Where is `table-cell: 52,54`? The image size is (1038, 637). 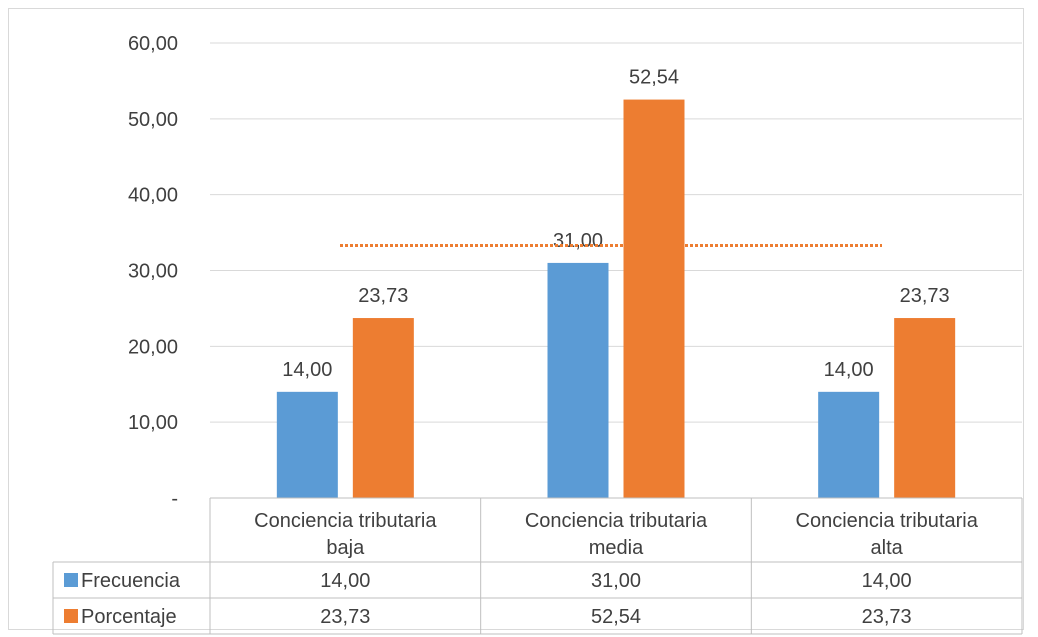
table-cell: 52,54 is located at coordinates (616, 617).